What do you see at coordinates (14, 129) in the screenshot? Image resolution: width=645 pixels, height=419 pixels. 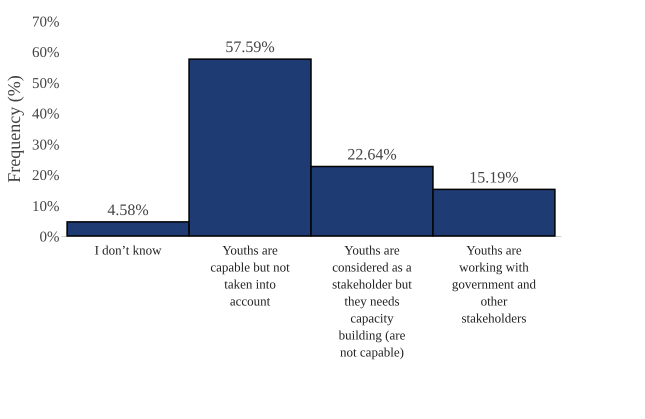 I see `y-axis-title: Frequency (%)` at bounding box center [14, 129].